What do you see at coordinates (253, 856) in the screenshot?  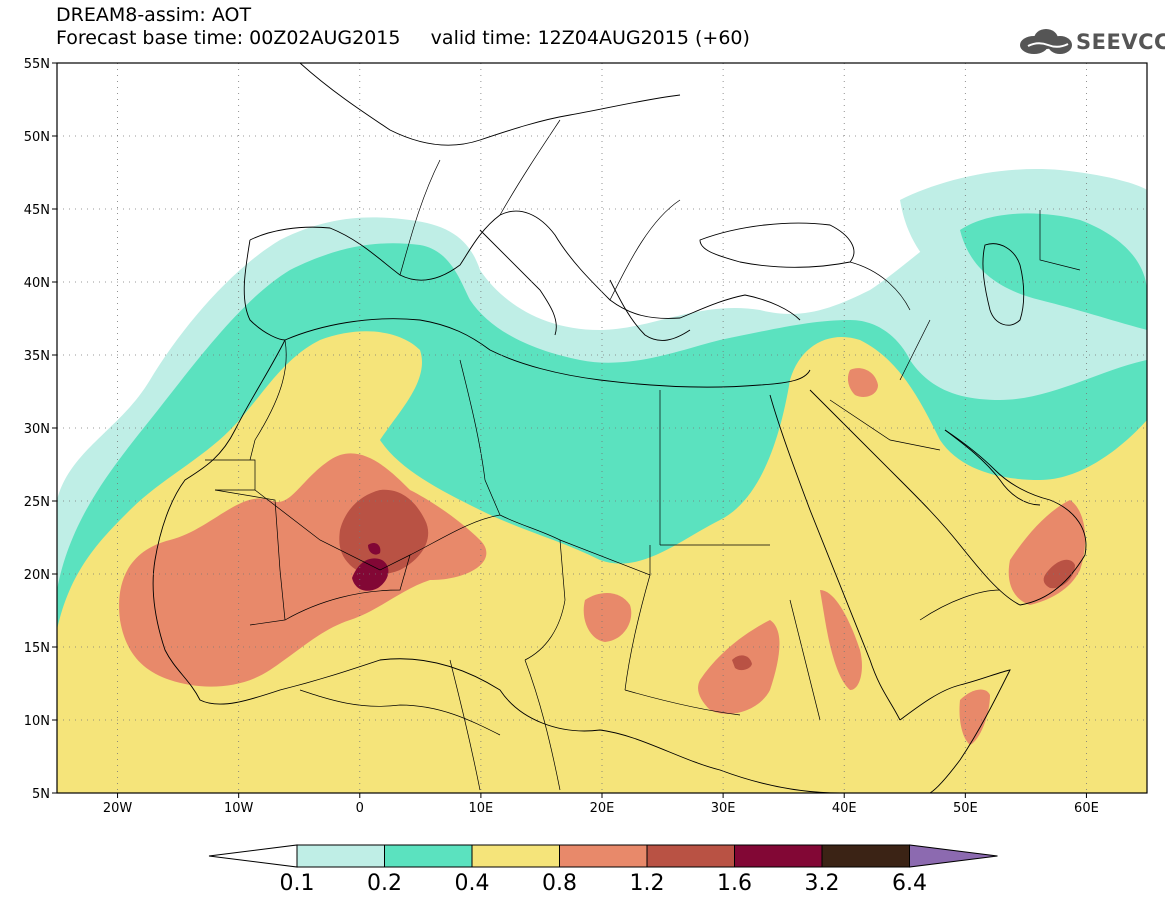 I see `colorbar-arrow-low` at bounding box center [253, 856].